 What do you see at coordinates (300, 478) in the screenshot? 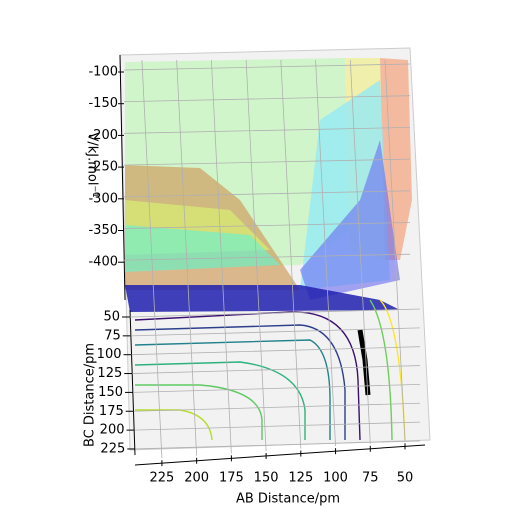
I see `x-tick-label: 125` at bounding box center [300, 478].